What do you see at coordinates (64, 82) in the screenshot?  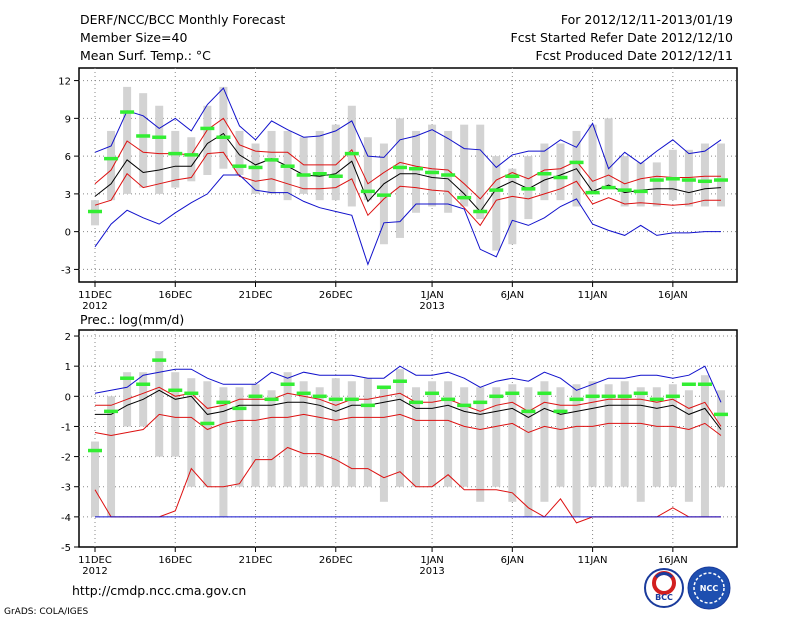 I see `y-tick-label: 12` at bounding box center [64, 82].